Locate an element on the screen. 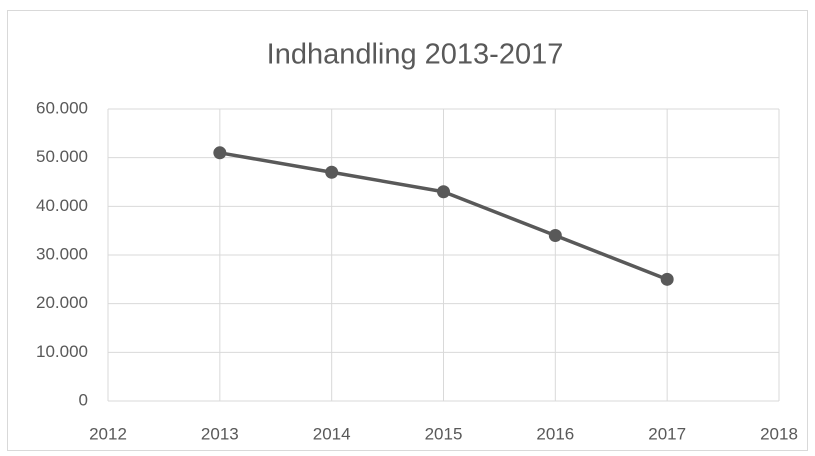 The width and height of the screenshot is (815, 456). y-tick-label: 0 is located at coordinates (83, 399).